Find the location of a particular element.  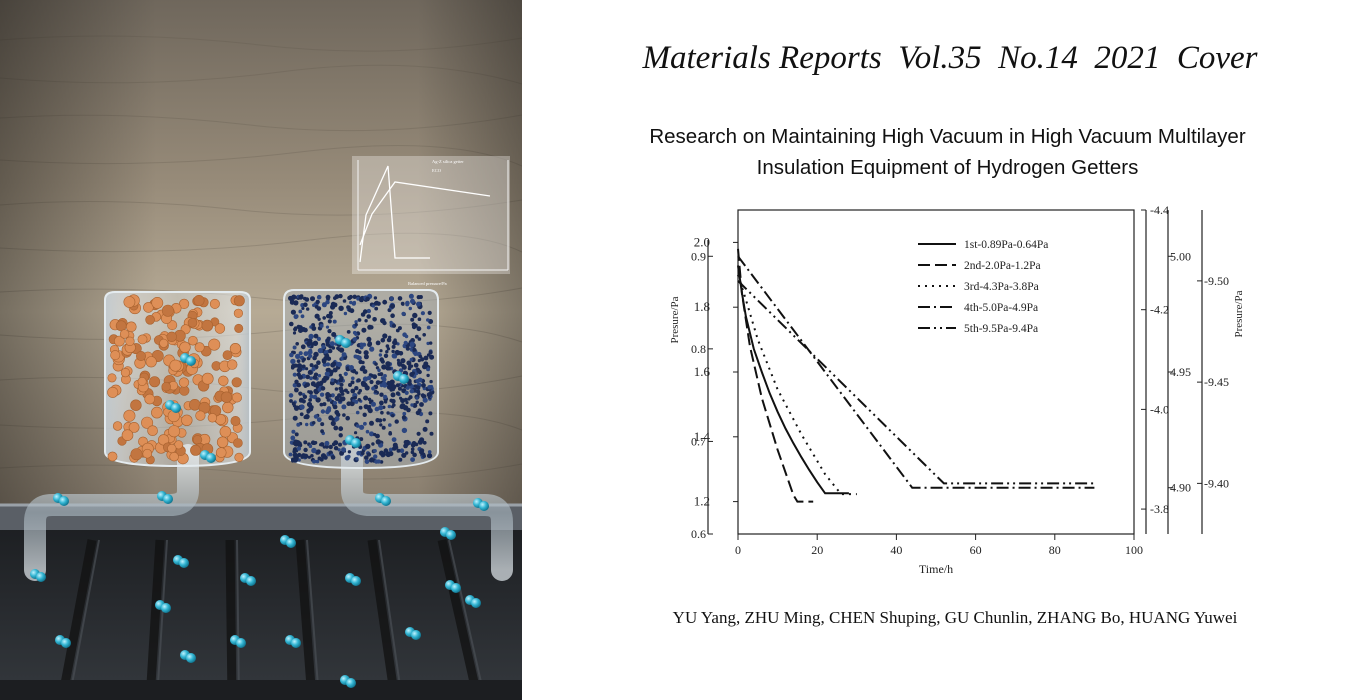

a2-tick-label: 0.7 is located at coordinates (698, 441).